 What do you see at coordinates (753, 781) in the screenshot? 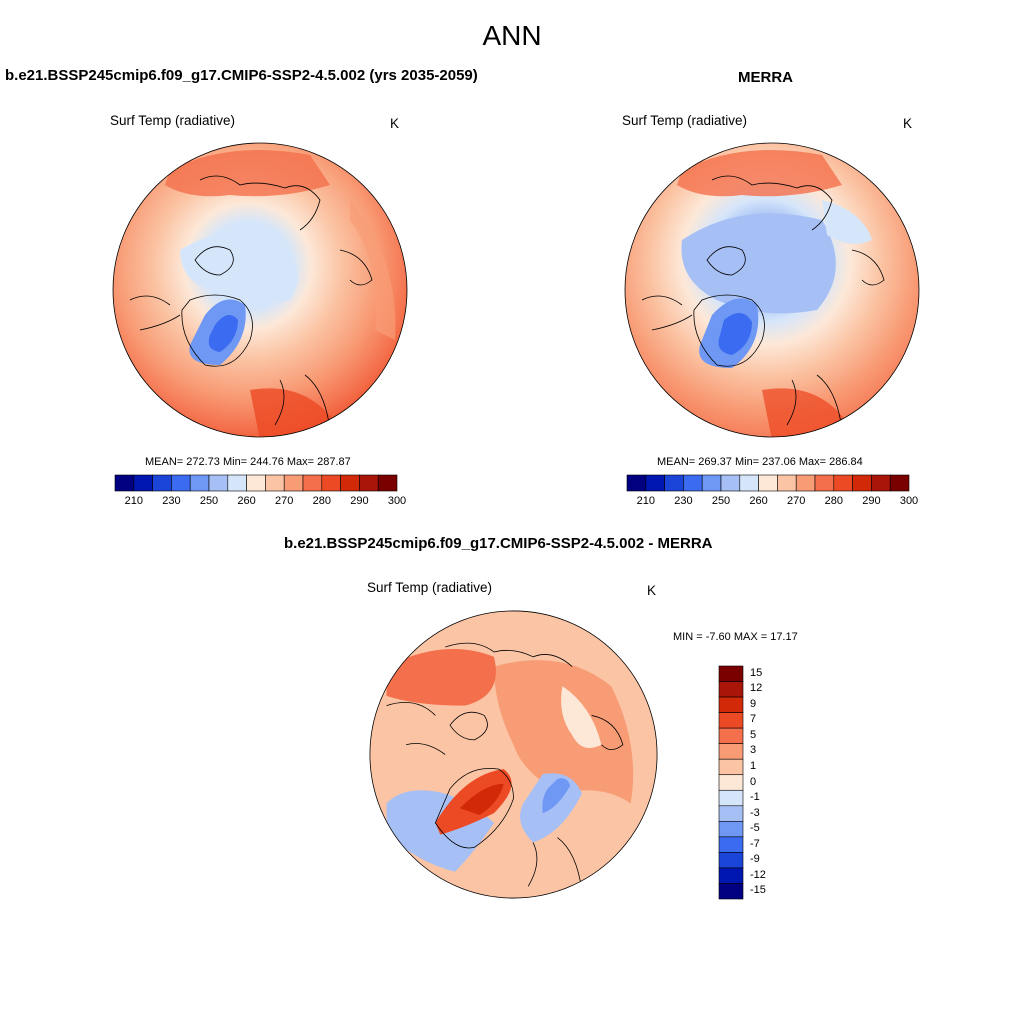
I see `diff-colorbar-tick-label: 0` at bounding box center [753, 781].